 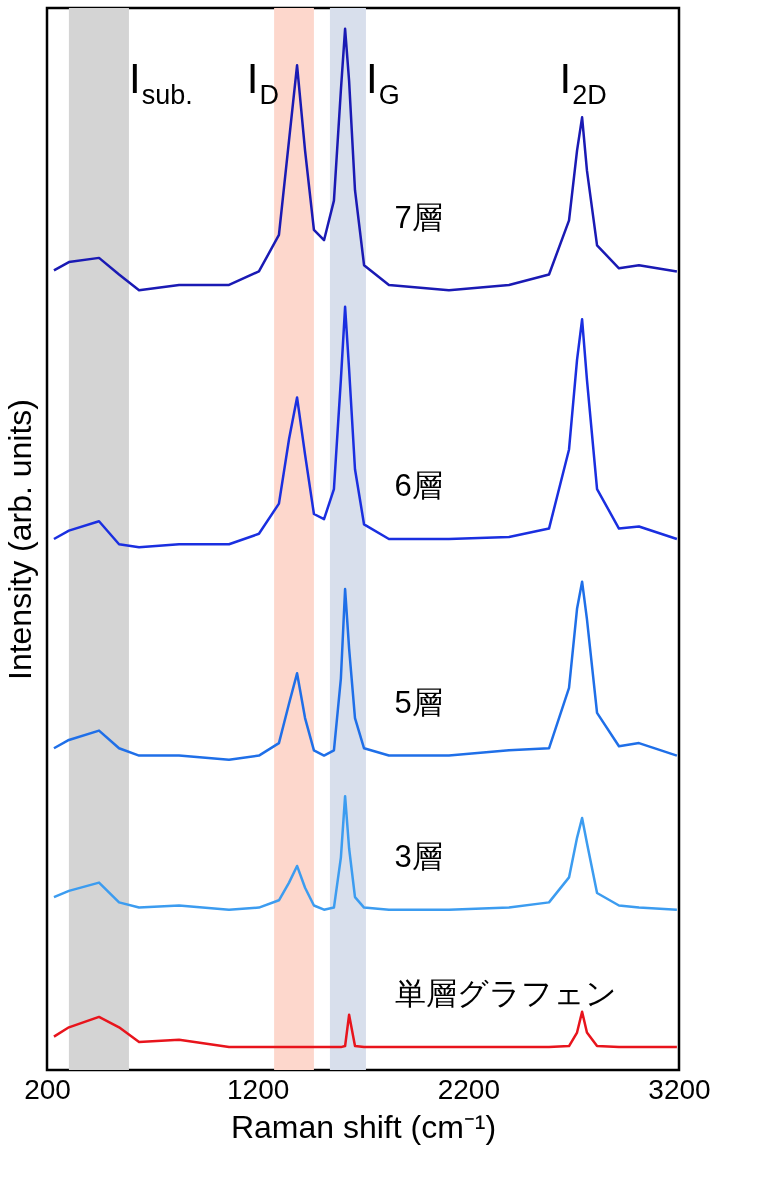 What do you see at coordinates (468, 1089) in the screenshot?
I see `x-tick-label: 2200` at bounding box center [468, 1089].